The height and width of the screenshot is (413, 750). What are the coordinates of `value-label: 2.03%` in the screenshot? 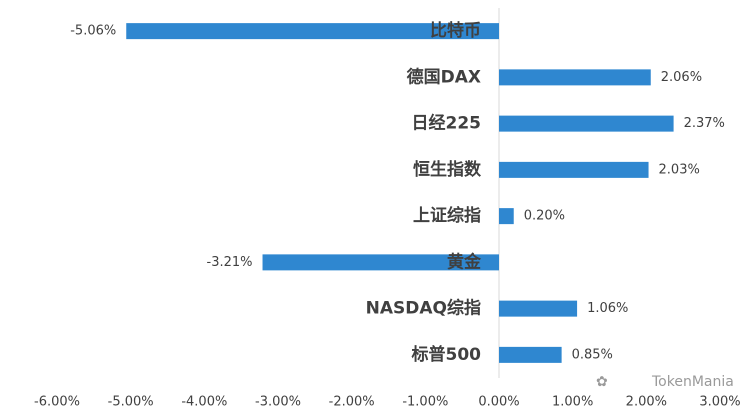 It's located at (679, 169).